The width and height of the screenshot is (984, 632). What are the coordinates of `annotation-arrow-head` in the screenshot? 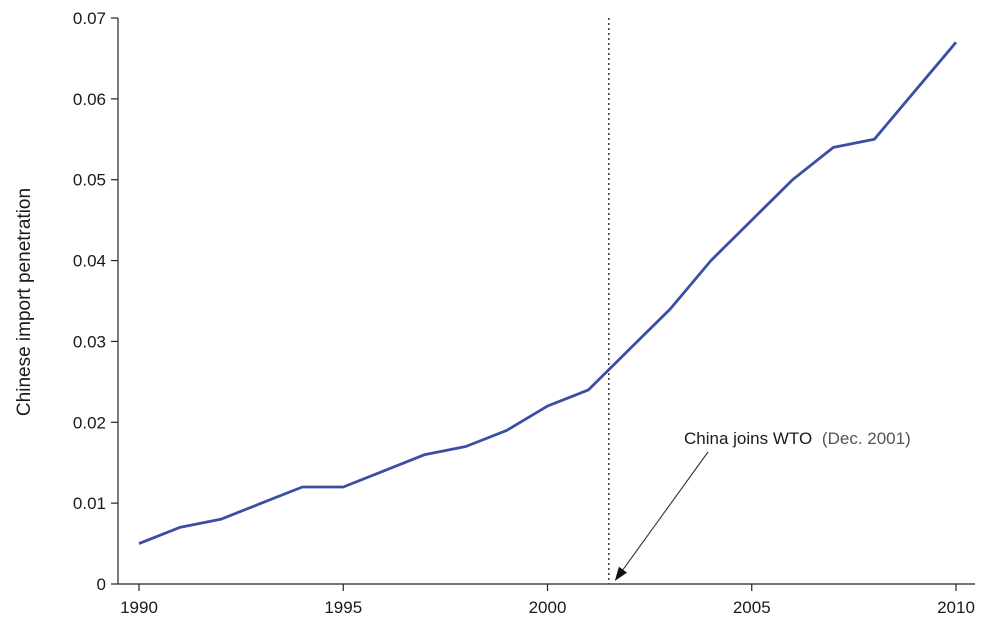 It's located at (621, 573).